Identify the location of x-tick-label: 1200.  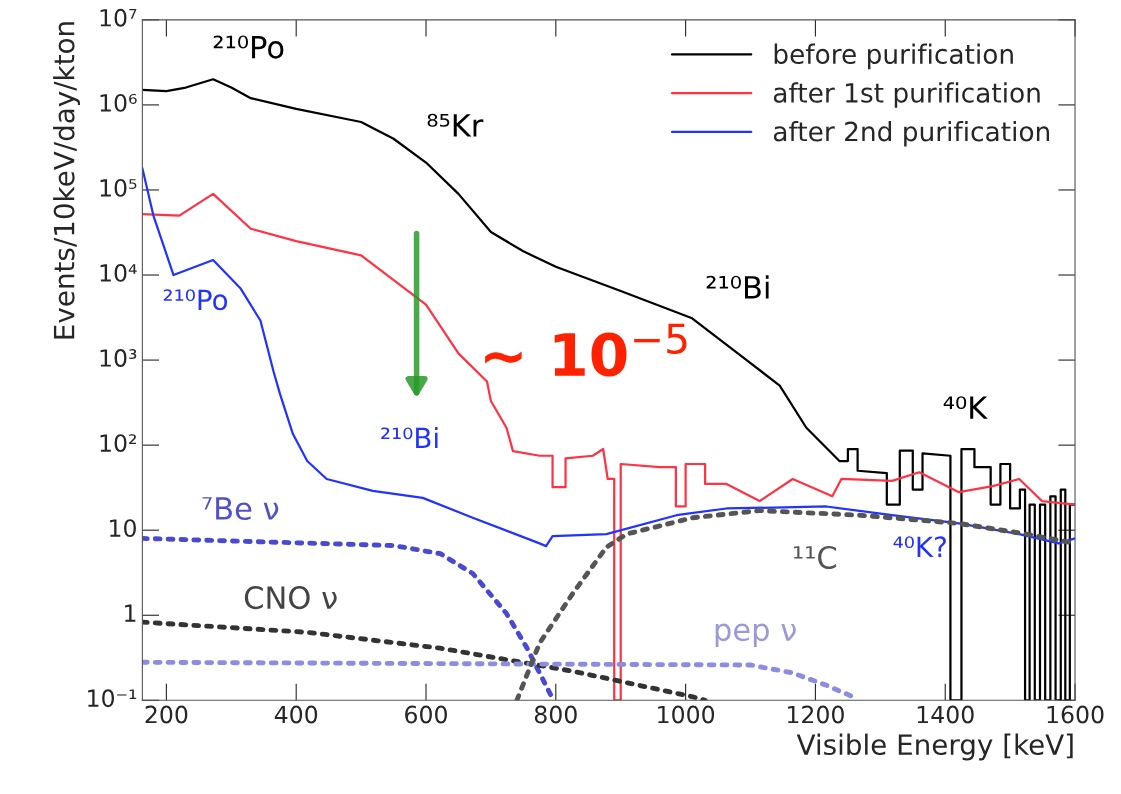
(815, 714).